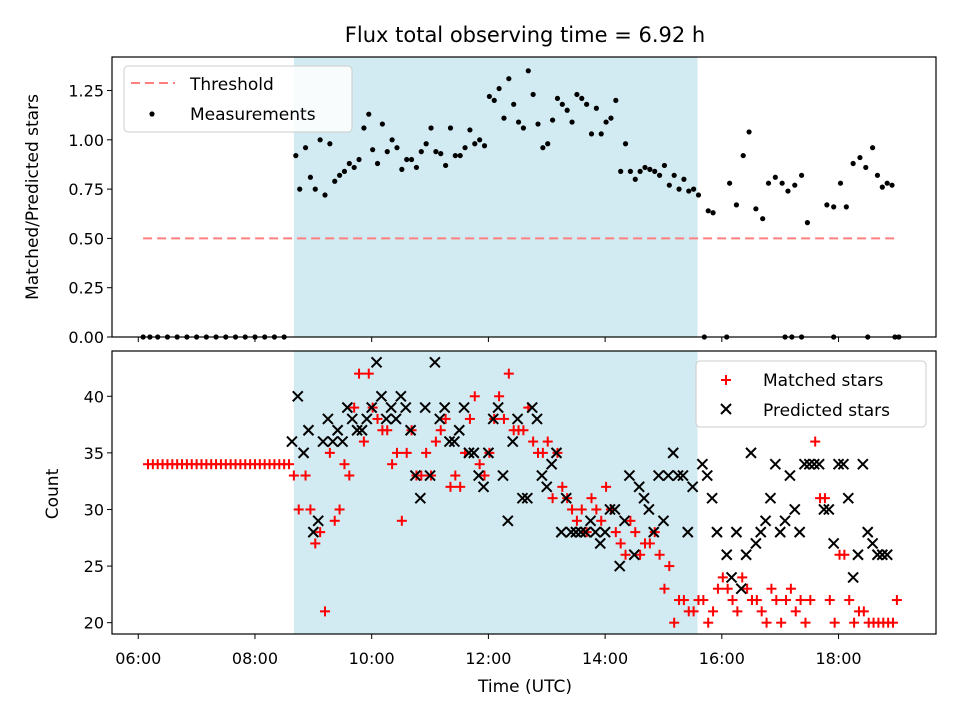 The height and width of the screenshot is (720, 960). What do you see at coordinates (823, 381) in the screenshot?
I see `legend-matched-label: Matched stars` at bounding box center [823, 381].